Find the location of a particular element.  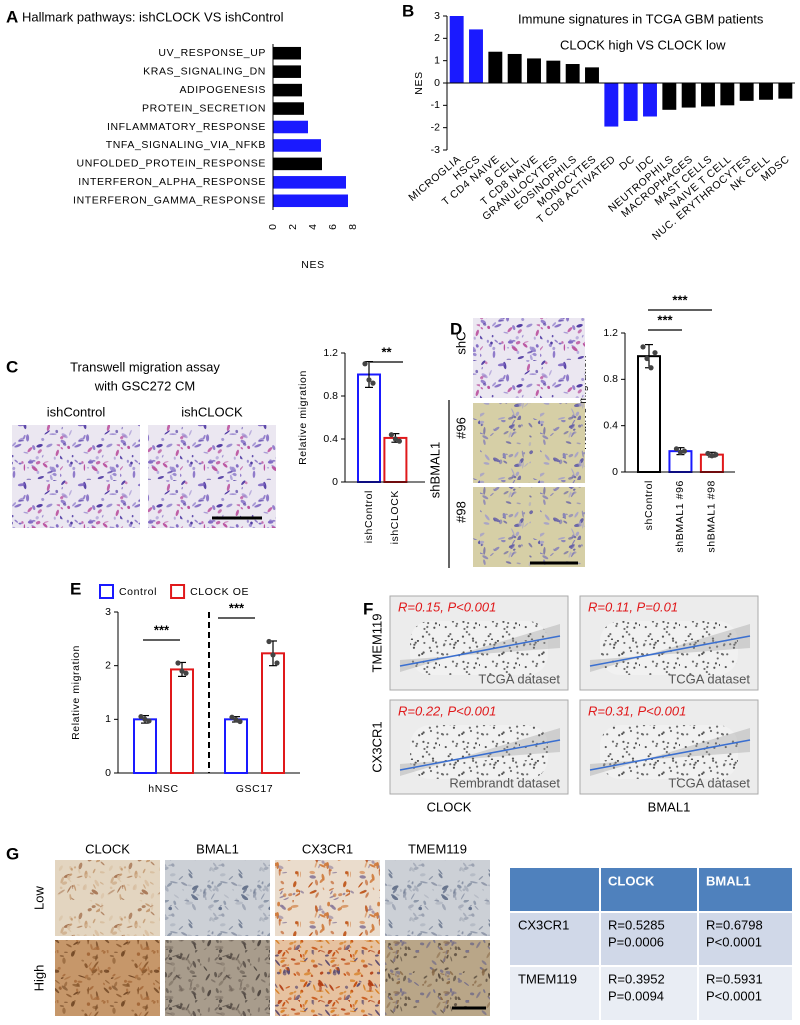

category-label: PROTEIN_SECRETION is located at coordinates (204, 108).